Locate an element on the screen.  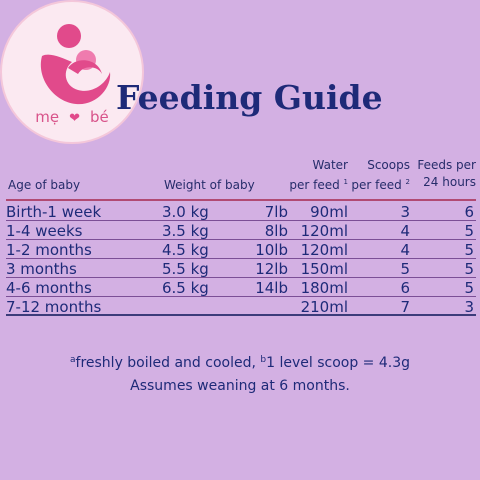
cell-age: Birth-1 week is located at coordinates (54, 212).